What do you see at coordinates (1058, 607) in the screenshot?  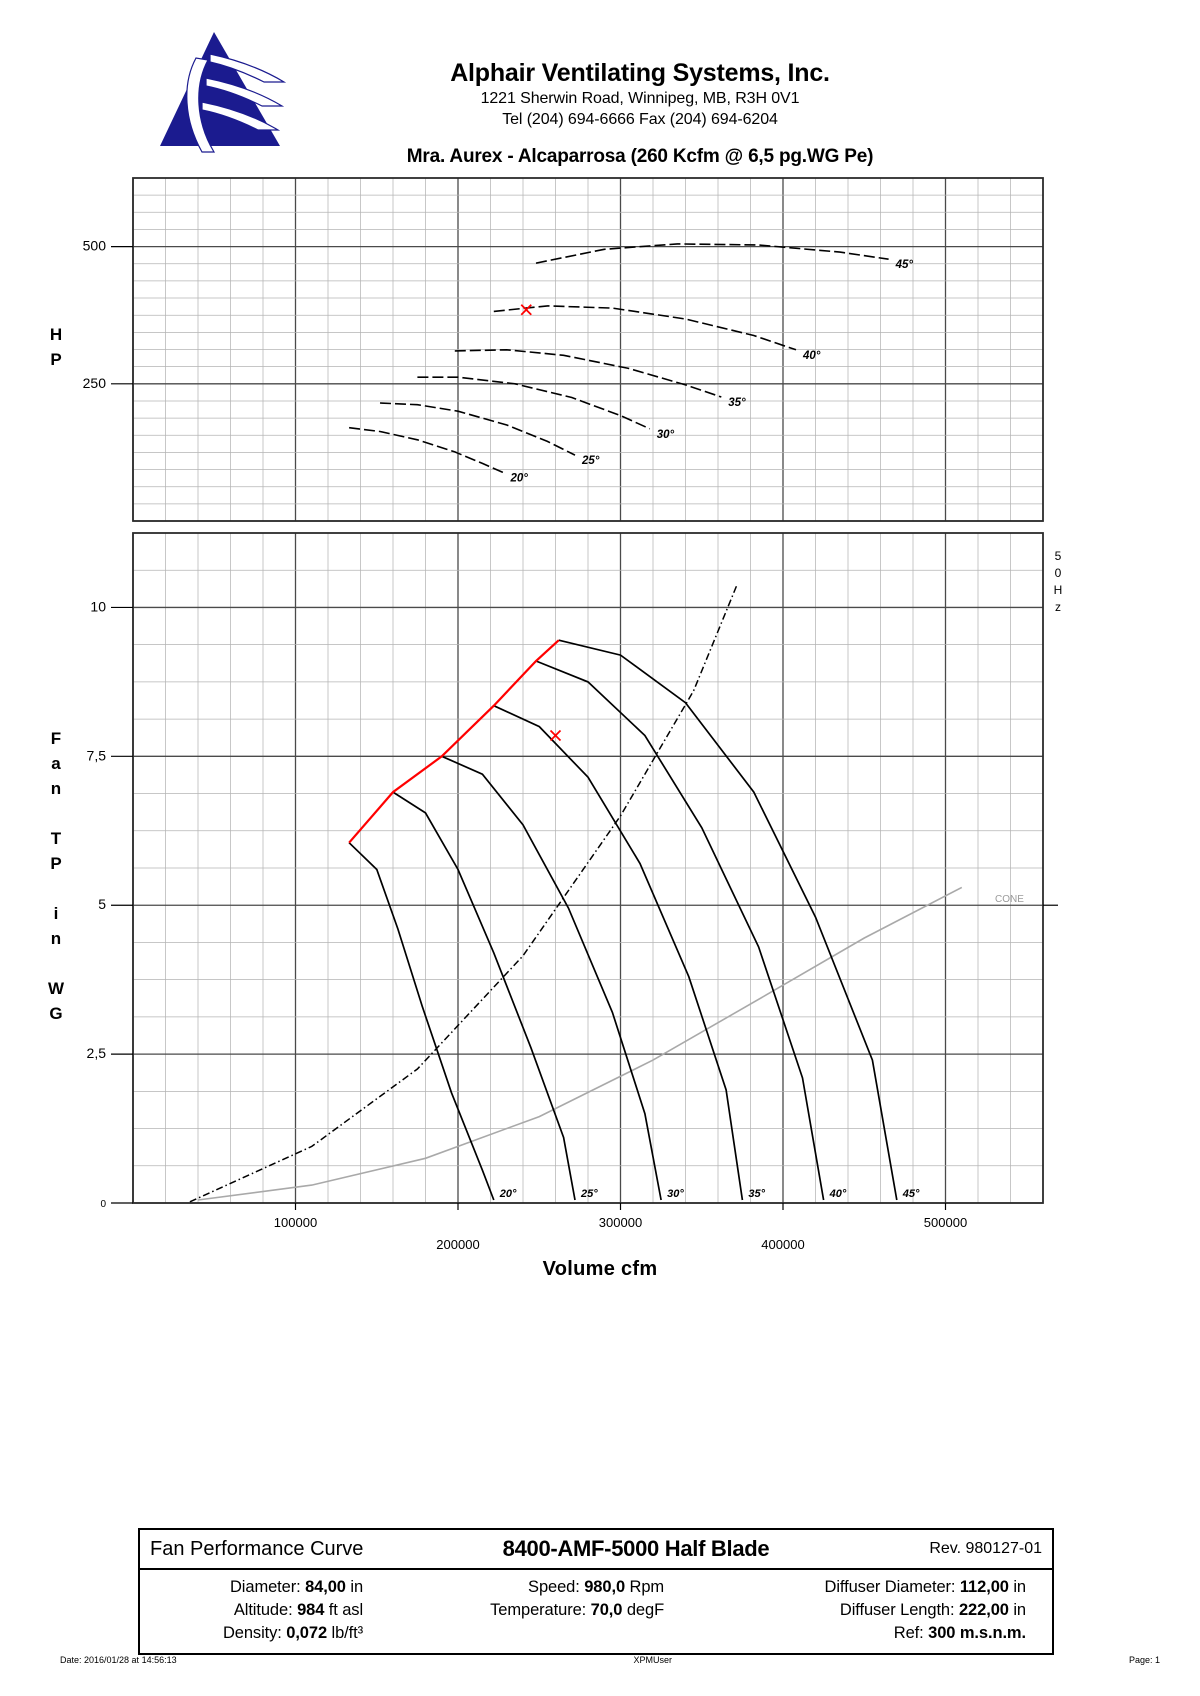 I see `axis-letter: z` at bounding box center [1058, 607].